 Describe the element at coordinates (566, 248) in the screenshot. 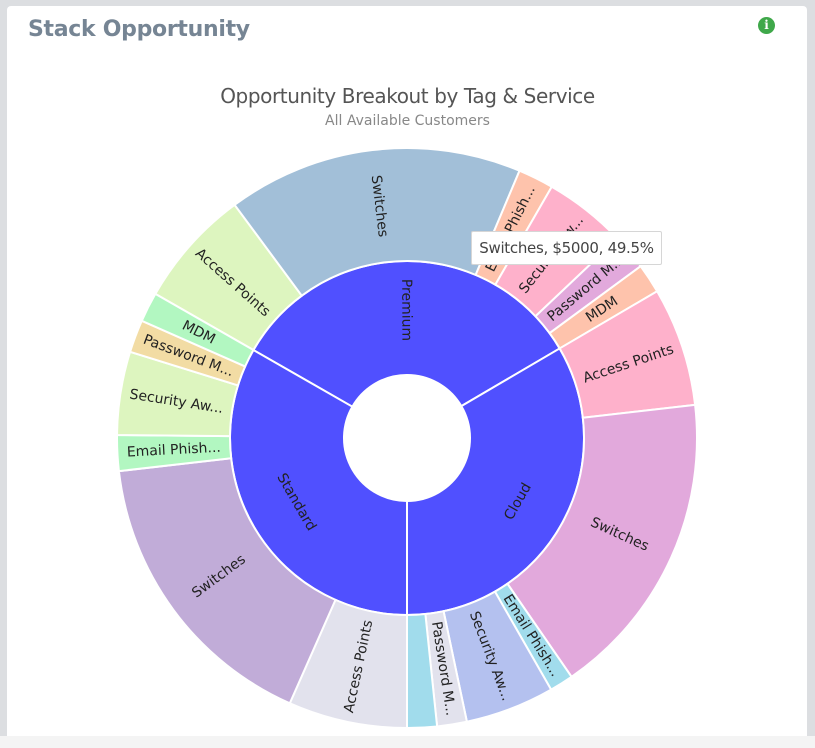

I see `hover-tooltip: Switches, $5000, 49.5%` at that location.